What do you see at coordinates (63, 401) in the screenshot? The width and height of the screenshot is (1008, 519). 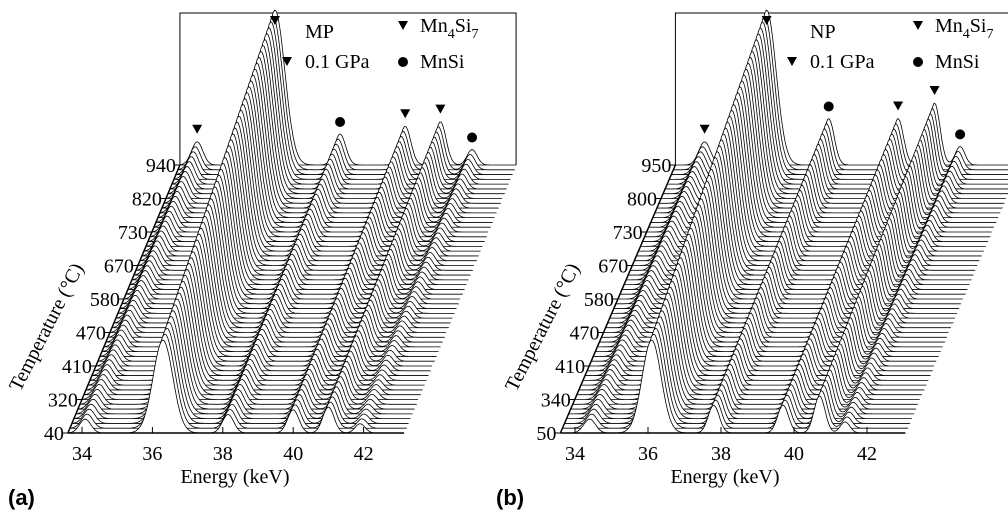 I see `y-tick-label: 320` at bounding box center [63, 401].